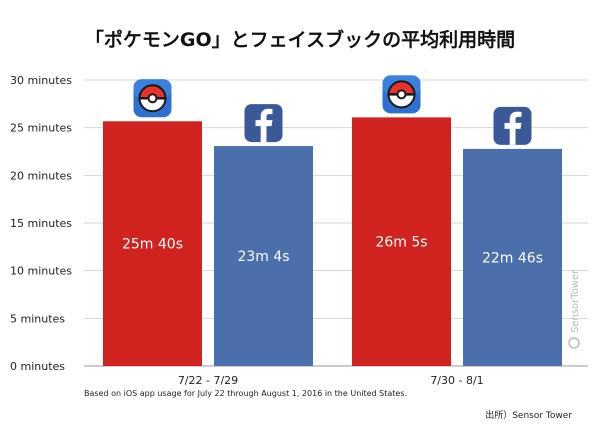 The height and width of the screenshot is (436, 600). I want to click on y-tick-label: 15 minutes, so click(41, 223).